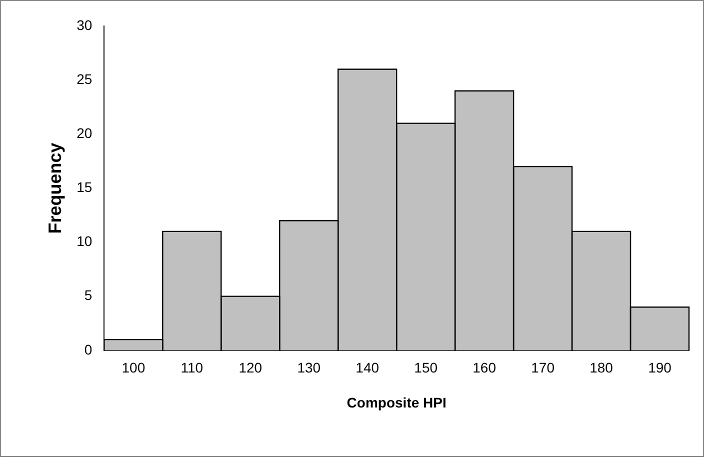 This screenshot has width=704, height=463. Describe the element at coordinates (84, 132) in the screenshot. I see `y-tick-label: 20` at that location.